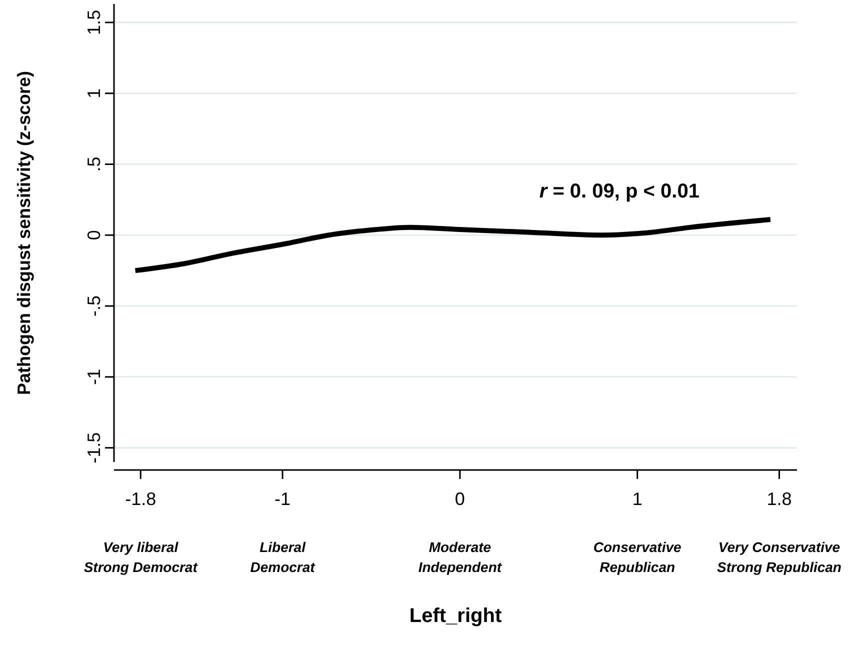  What do you see at coordinates (94, 376) in the screenshot?
I see `y-tick-label: -1` at bounding box center [94, 376].